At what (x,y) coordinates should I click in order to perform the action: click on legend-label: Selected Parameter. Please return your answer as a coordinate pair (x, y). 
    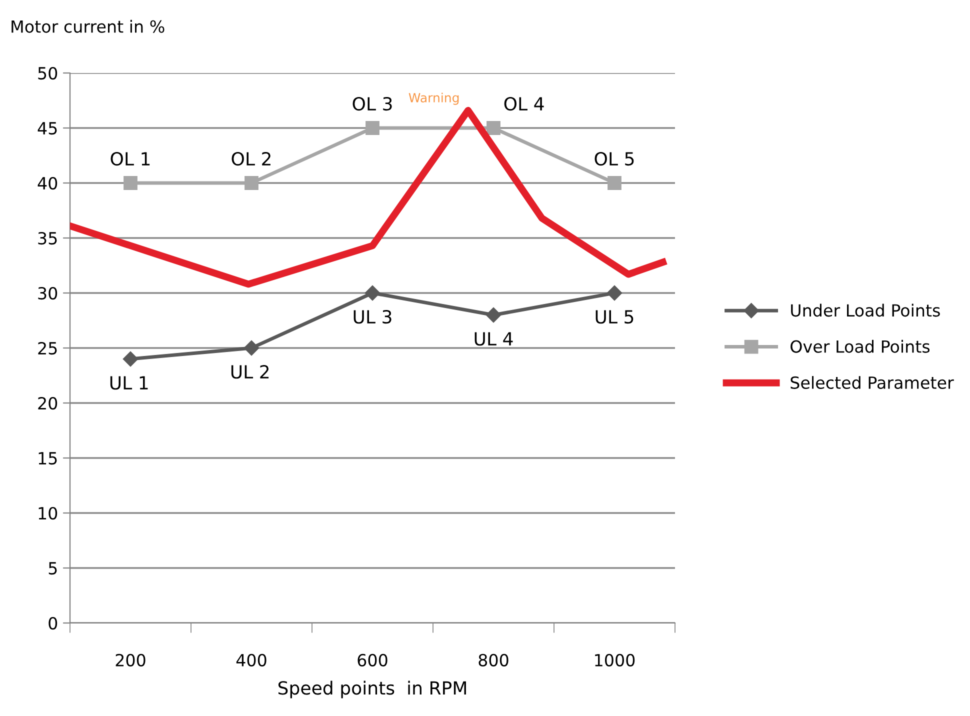
    Looking at the image, I should click on (872, 382).